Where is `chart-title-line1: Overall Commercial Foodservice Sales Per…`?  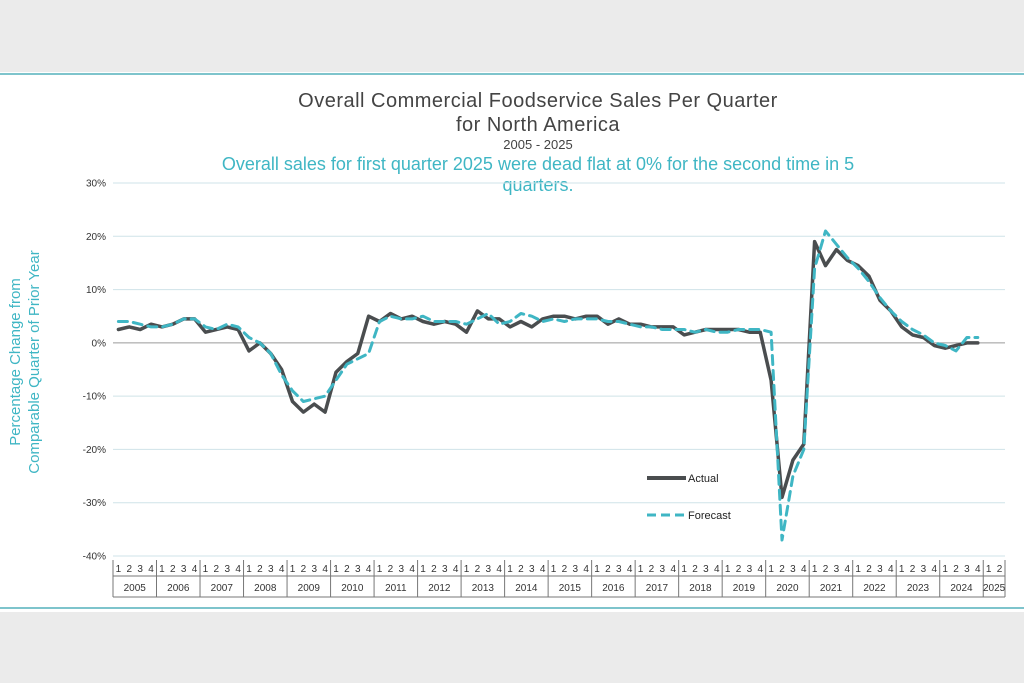
chart-title-line1: Overall Commercial Foodservice Sales Per… is located at coordinates (538, 101).